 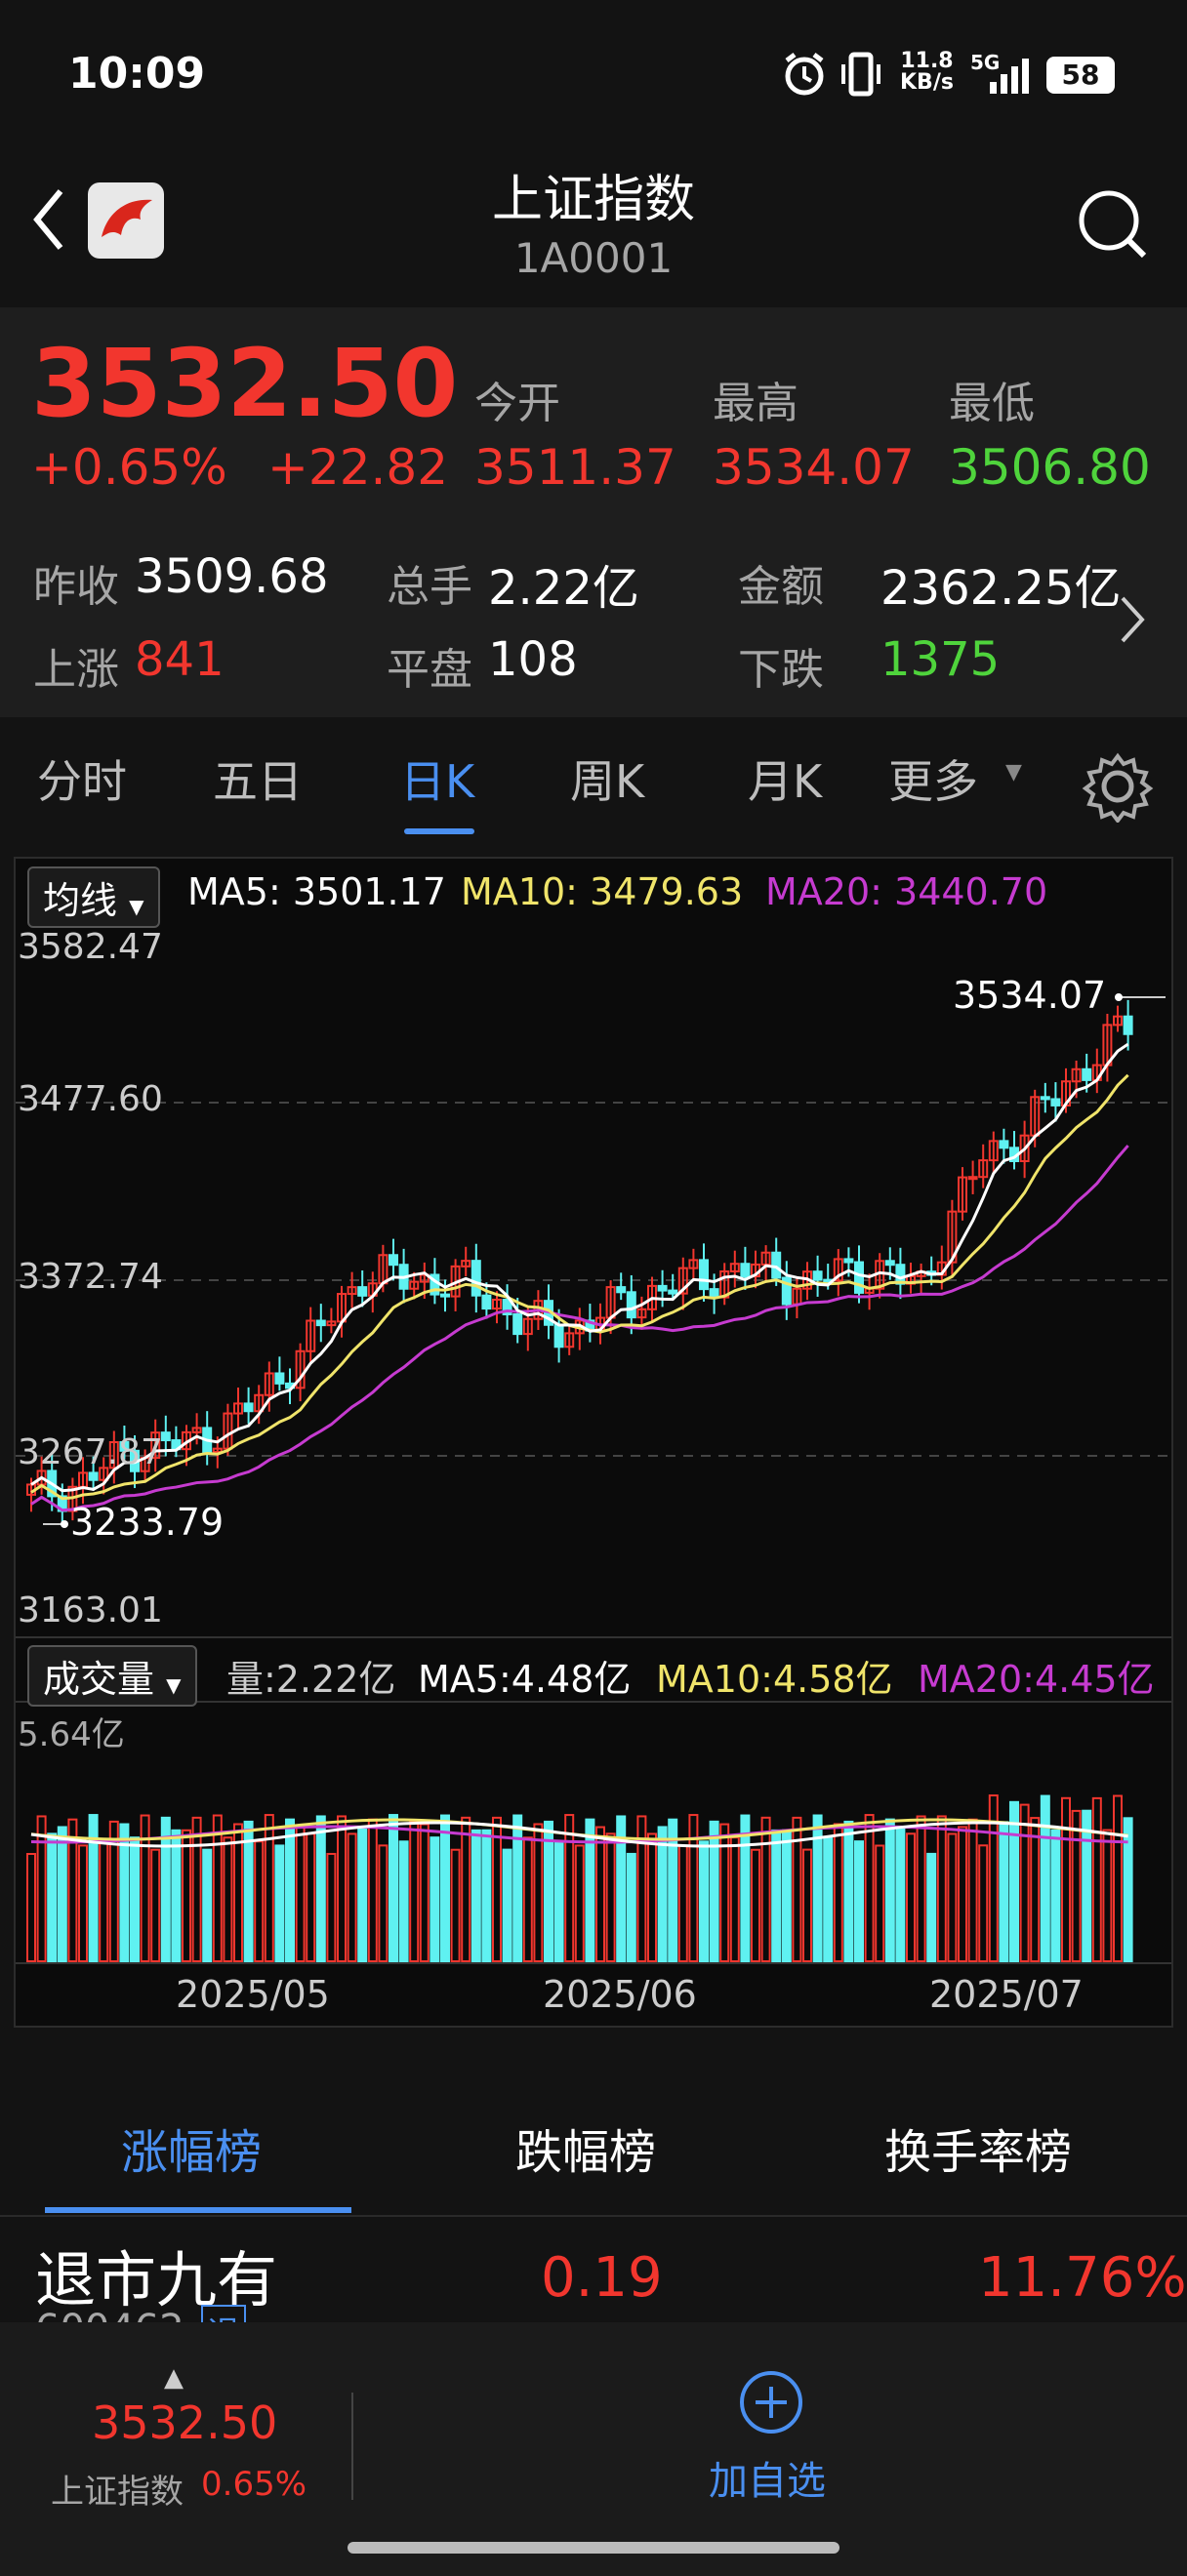 I want to click on alarm-icon, so click(x=804, y=74).